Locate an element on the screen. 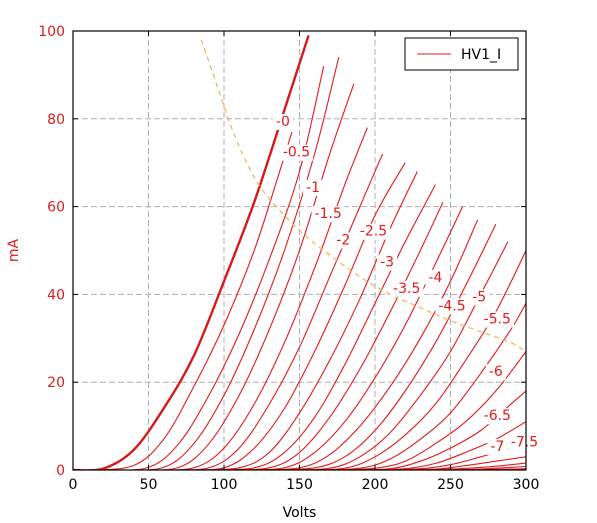  curve-label-text: -1.5 is located at coordinates (328, 214).